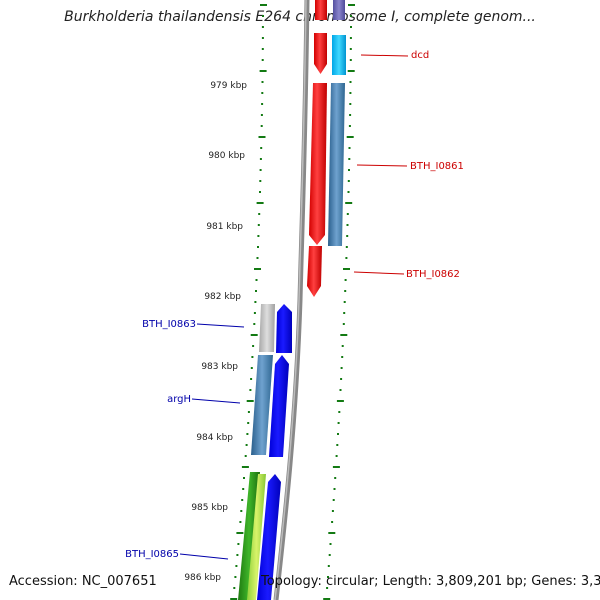 The width and height of the screenshot is (600, 600). What do you see at coordinates (339, 10) in the screenshot?
I see `gene-top-purple-partial` at bounding box center [339, 10].